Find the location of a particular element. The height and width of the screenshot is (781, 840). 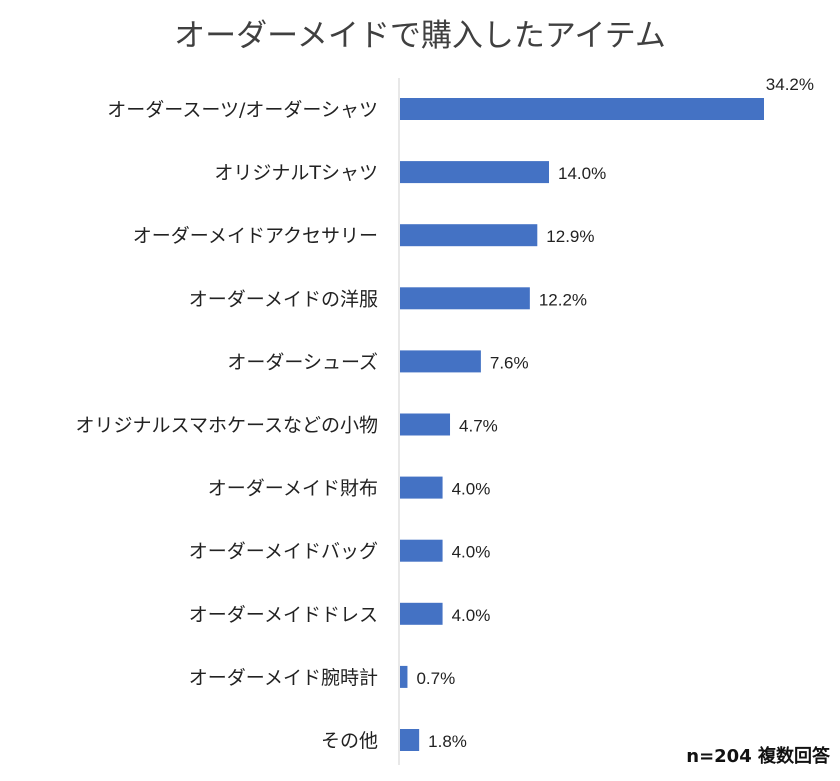

value-label: 7.6% is located at coordinates (509, 362).